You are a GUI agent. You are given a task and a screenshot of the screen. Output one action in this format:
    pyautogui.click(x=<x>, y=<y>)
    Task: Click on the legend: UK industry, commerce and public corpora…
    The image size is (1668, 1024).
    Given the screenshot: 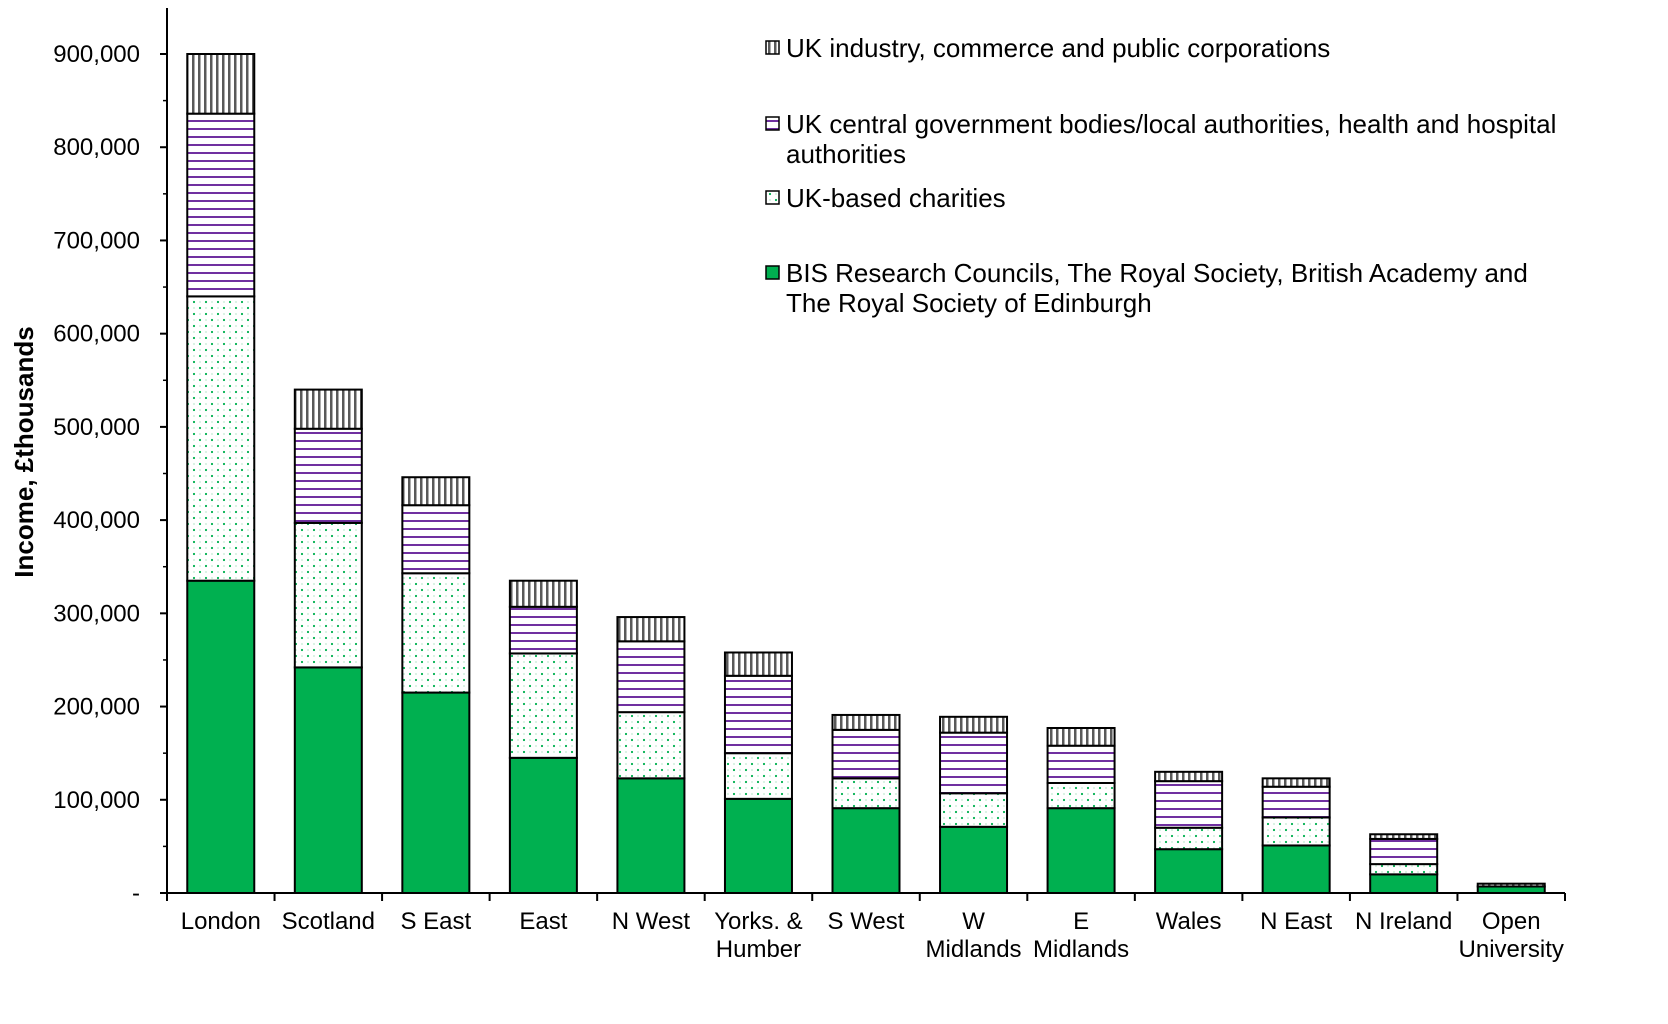 What is the action you would take?
    pyautogui.click(x=1160, y=175)
    